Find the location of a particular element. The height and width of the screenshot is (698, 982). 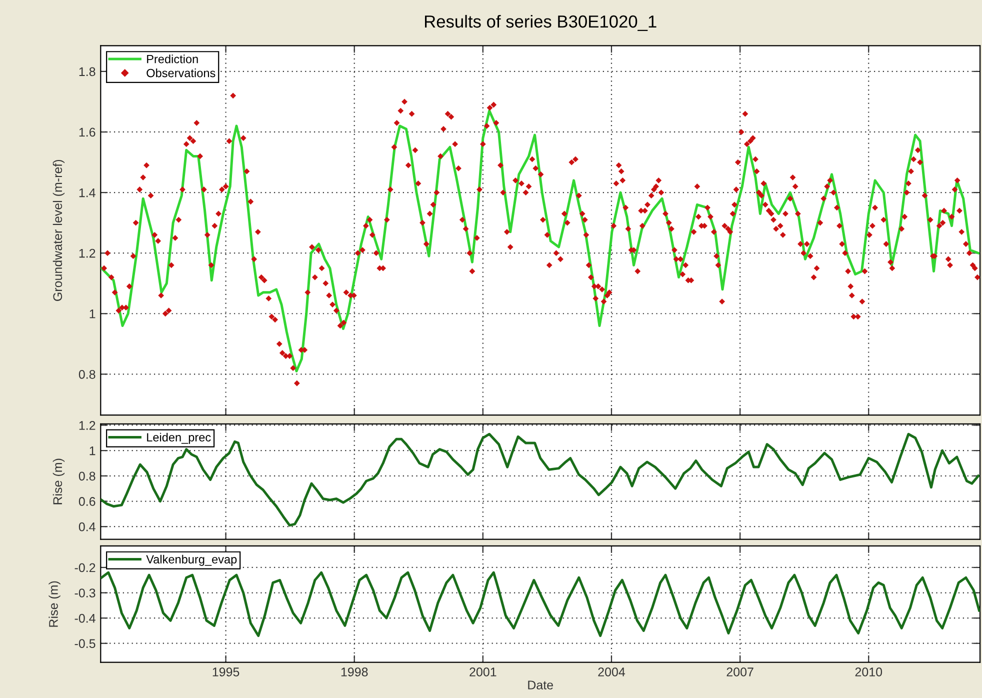

y-tick-label: -0.3 is located at coordinates (85, 593).